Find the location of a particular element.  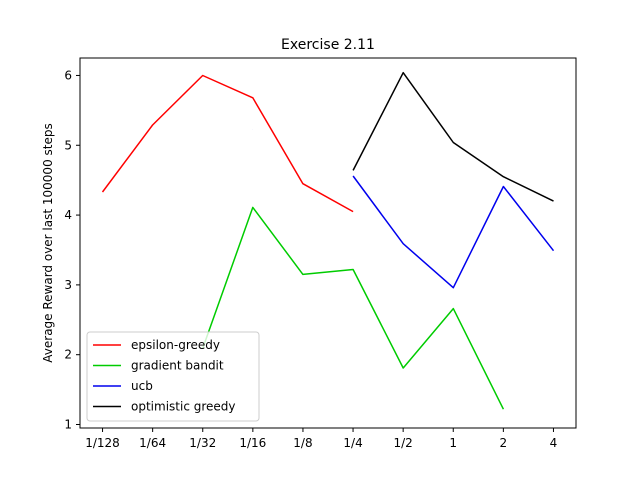

x-tick-label: 1 is located at coordinates (453, 443).